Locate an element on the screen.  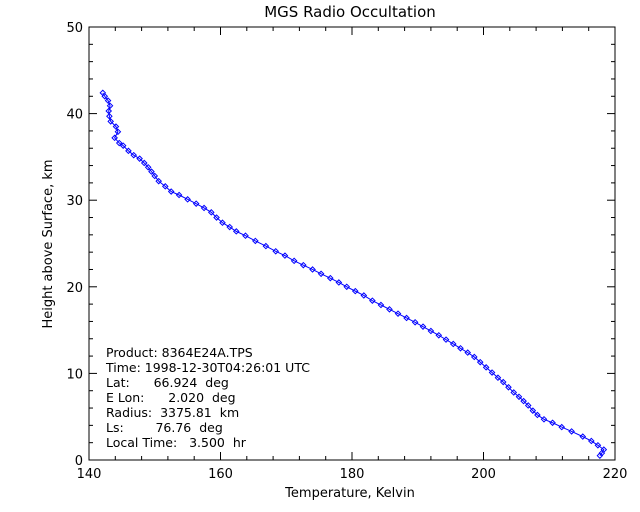
y-tick-label: 50 is located at coordinates (74, 28).